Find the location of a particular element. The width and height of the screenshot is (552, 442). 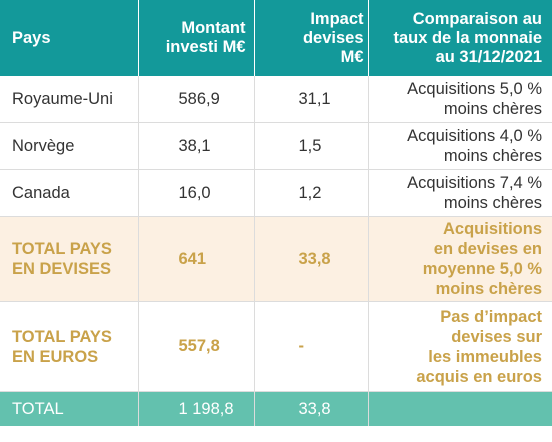

header-pays: Pays is located at coordinates (69, 38).